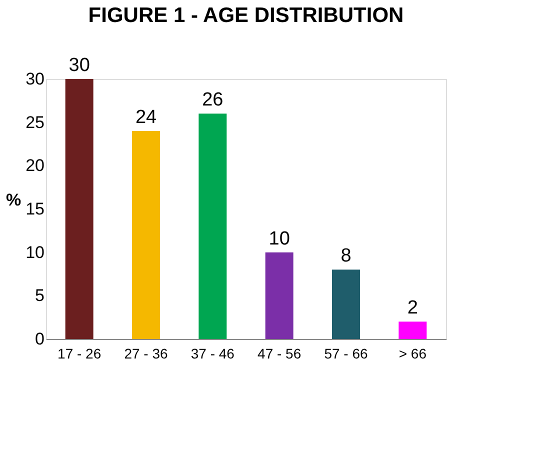 The width and height of the screenshot is (553, 464). Describe the element at coordinates (279, 239) in the screenshot. I see `data-label: 10` at that location.